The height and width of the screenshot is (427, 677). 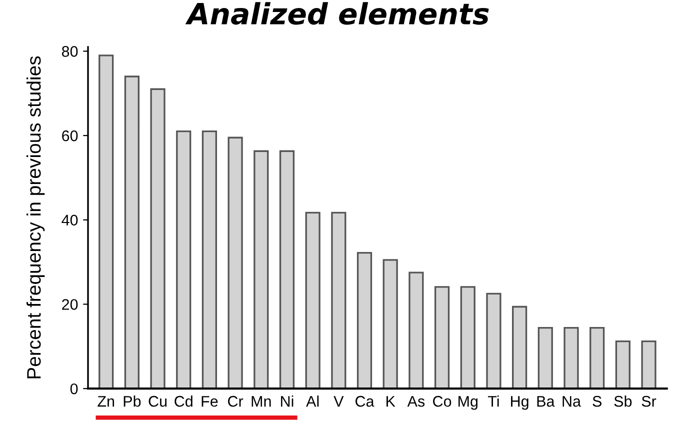 What do you see at coordinates (519, 403) in the screenshot?
I see `x-tick-label: Hg` at bounding box center [519, 403].